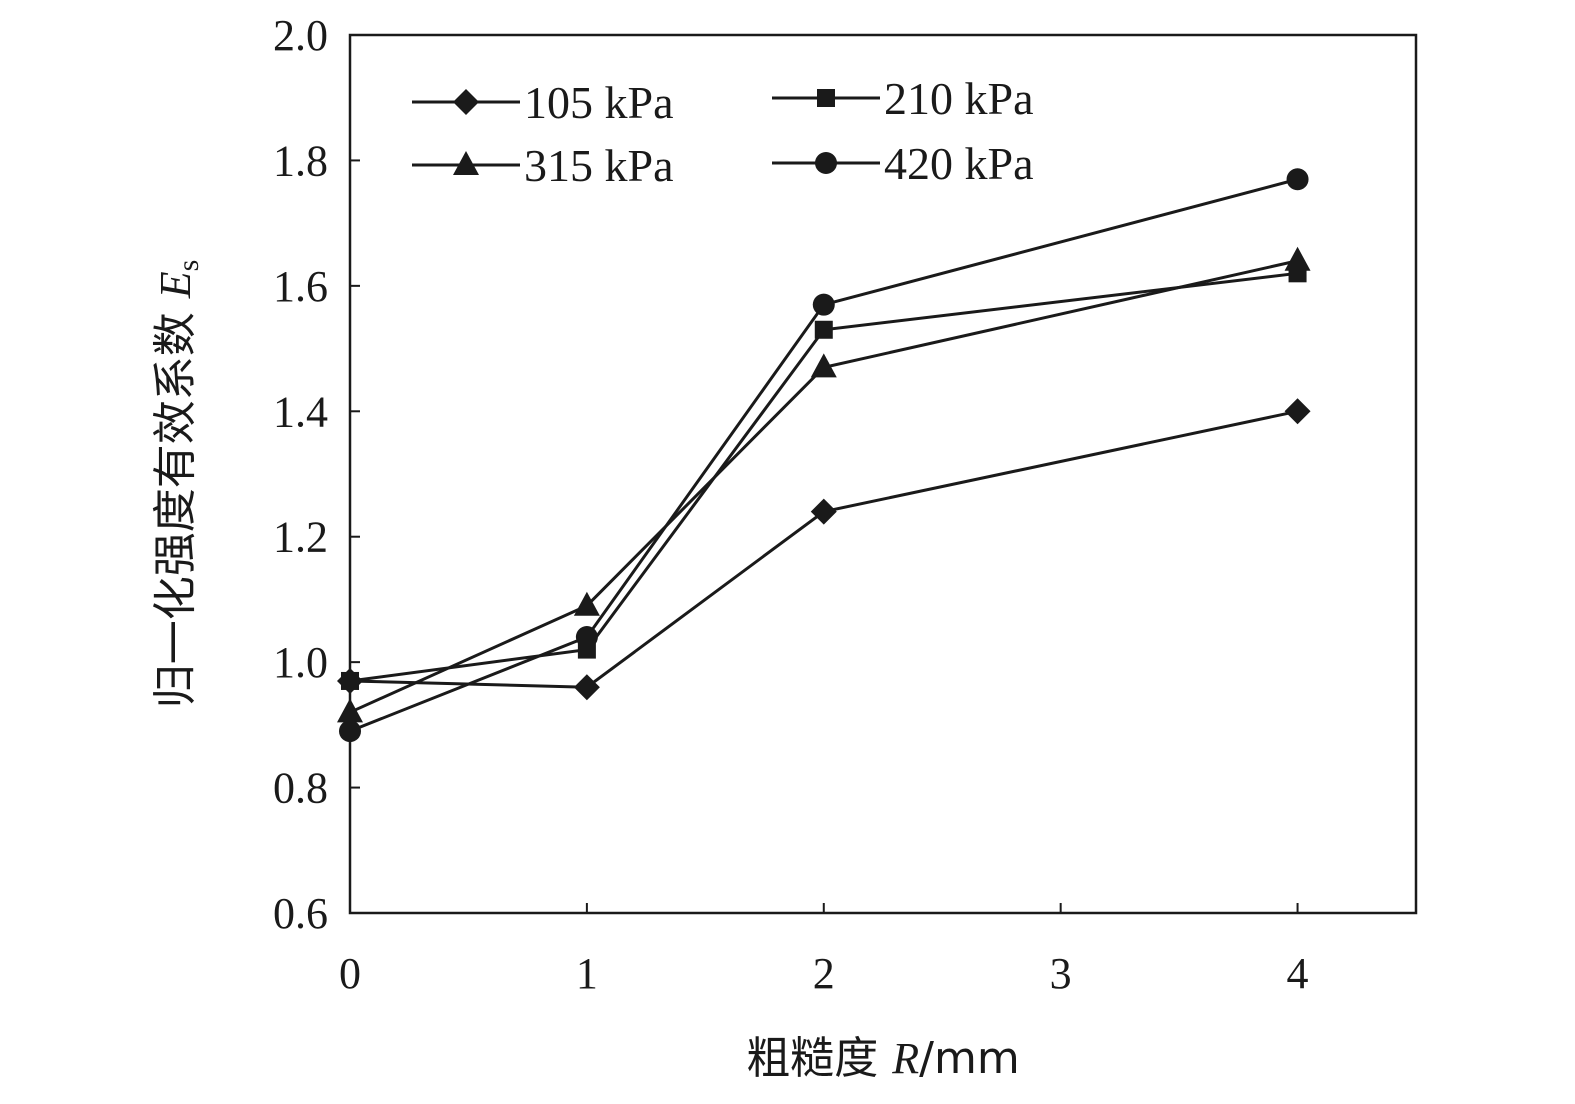 The height and width of the screenshot is (1104, 1575). I want to click on x-tick-label: 4, so click(1298, 973).